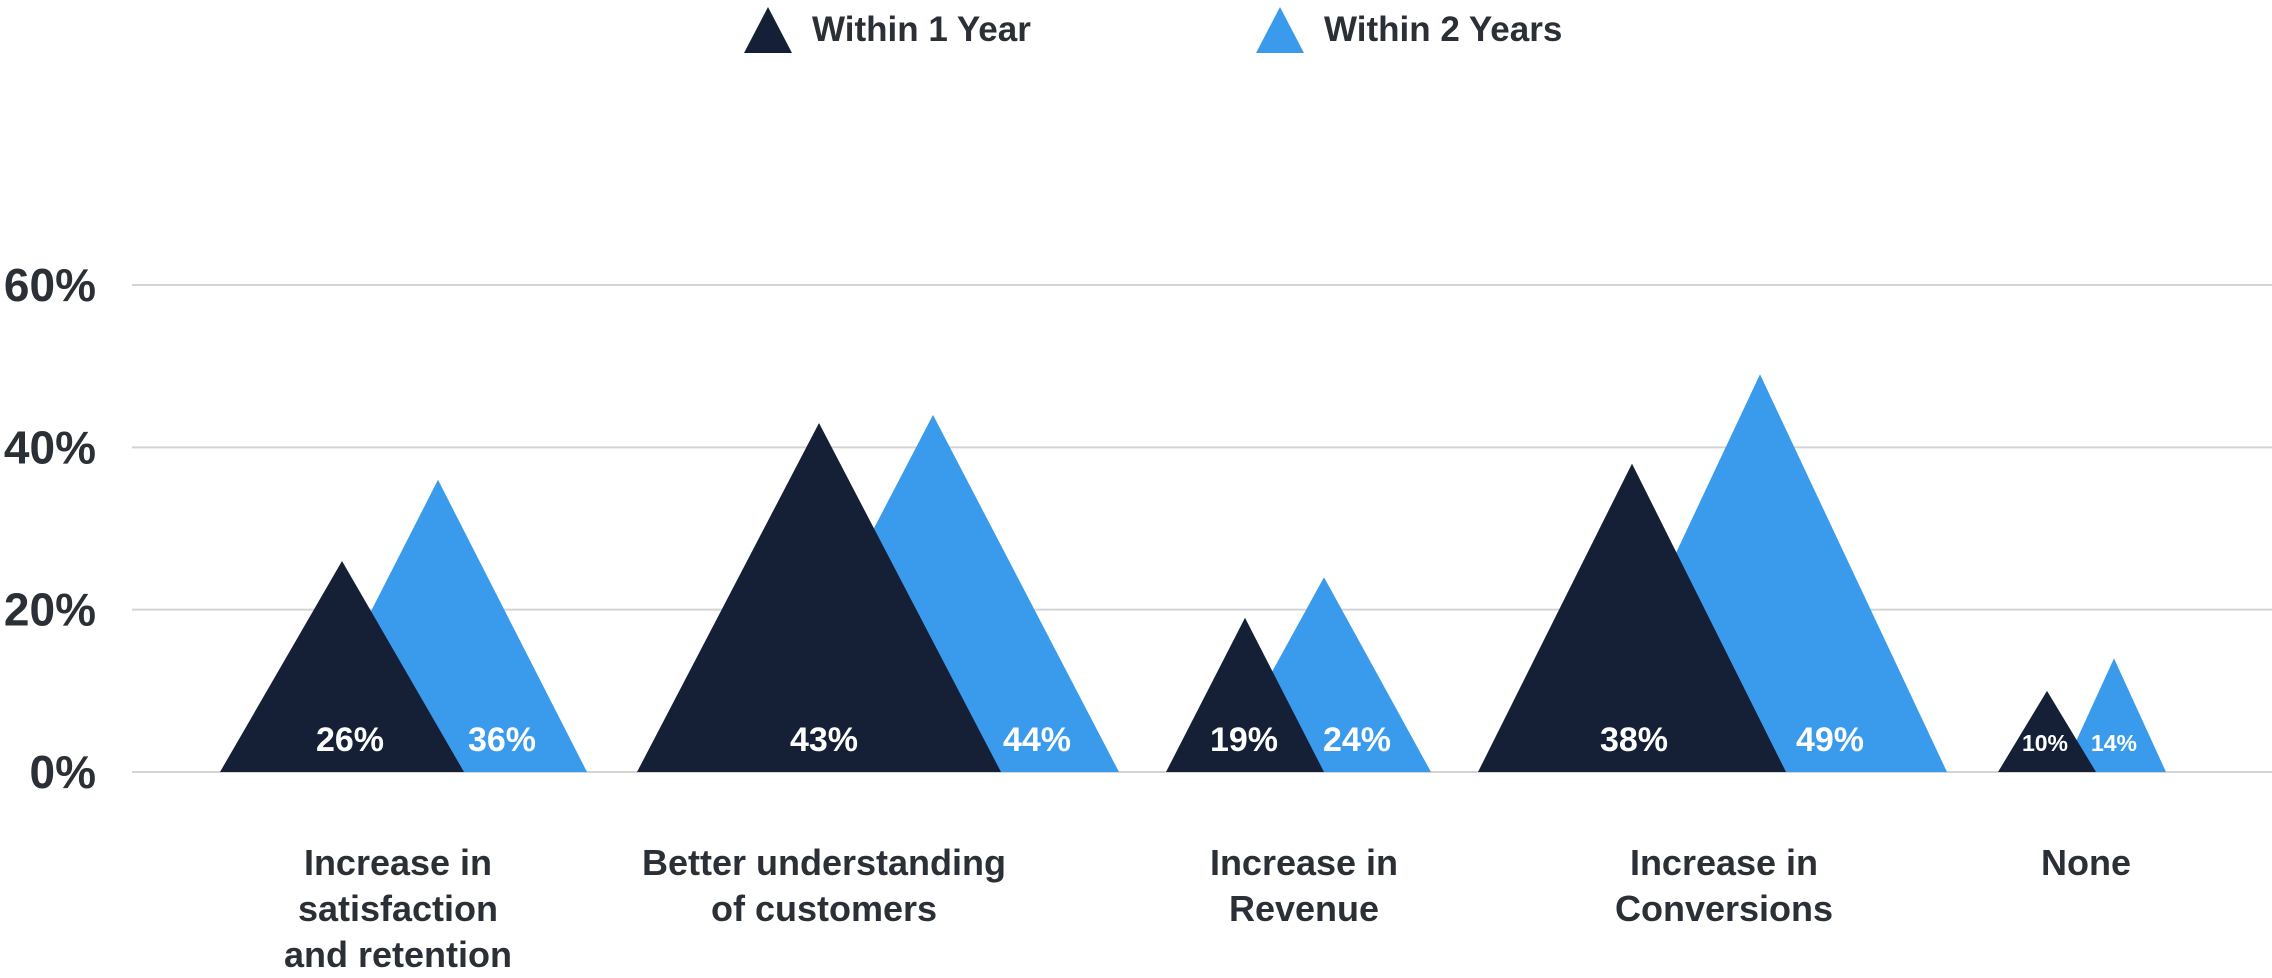  I want to click on legend-item-within-1-year: Within 1 Year, so click(887, 30).